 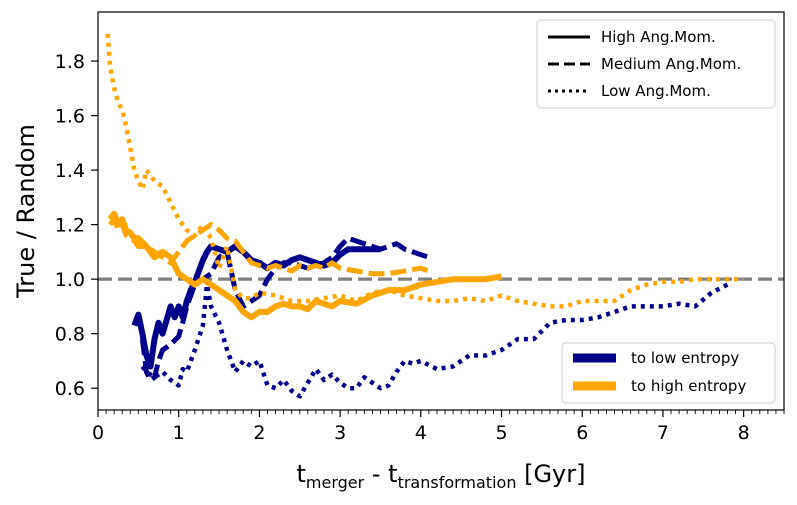 I want to click on y-axis-label: True / Random, so click(x=26, y=211).